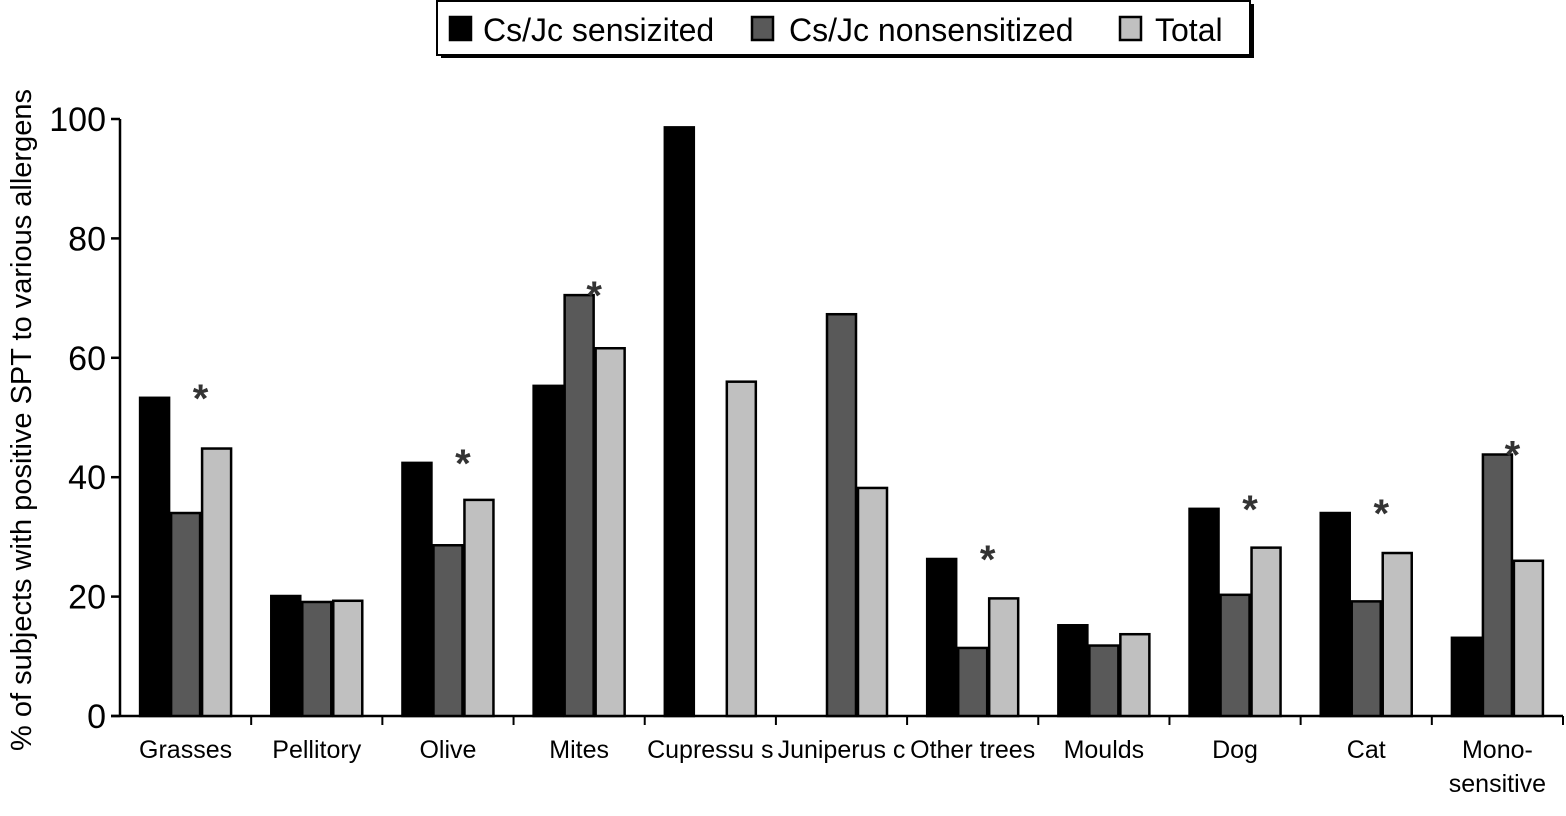  Describe the element at coordinates (842, 750) in the screenshot. I see `x-tick-label: Juniperus c` at that location.